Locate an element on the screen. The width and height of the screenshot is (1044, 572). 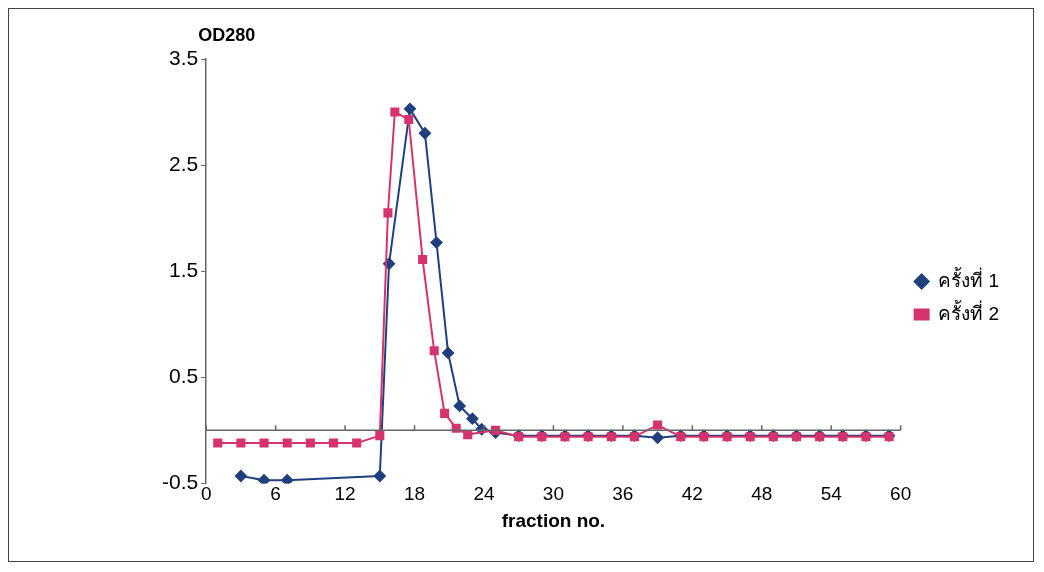
y-axis-title: OD280 is located at coordinates (227, 34).